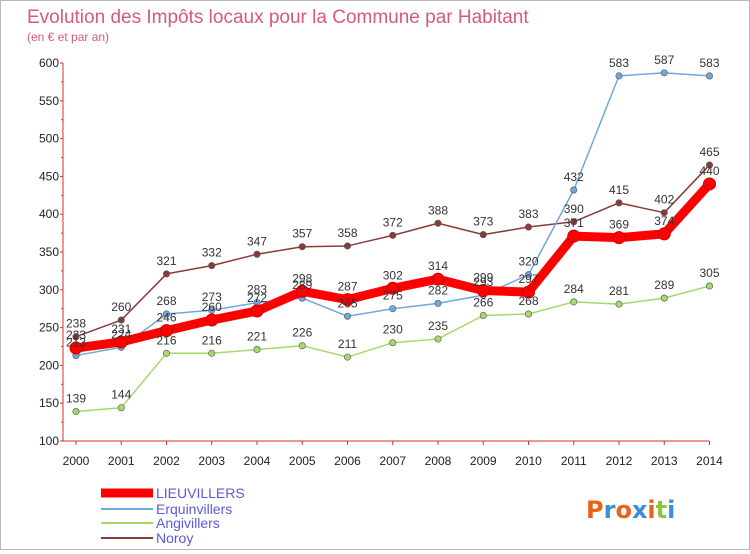 This screenshot has height=554, width=750. Describe the element at coordinates (483, 278) in the screenshot. I see `data-label: 299` at that location.